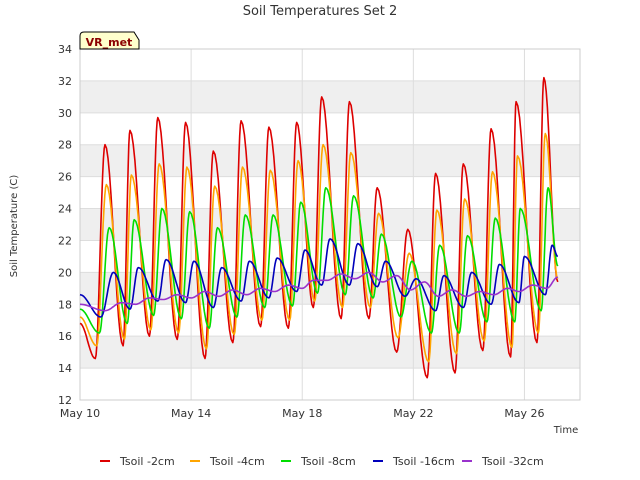 The width and height of the screenshot is (640, 480). I want to click on x-tick-labels: May 10 May 14 May 18 May 22 May 26, so click(302, 413).